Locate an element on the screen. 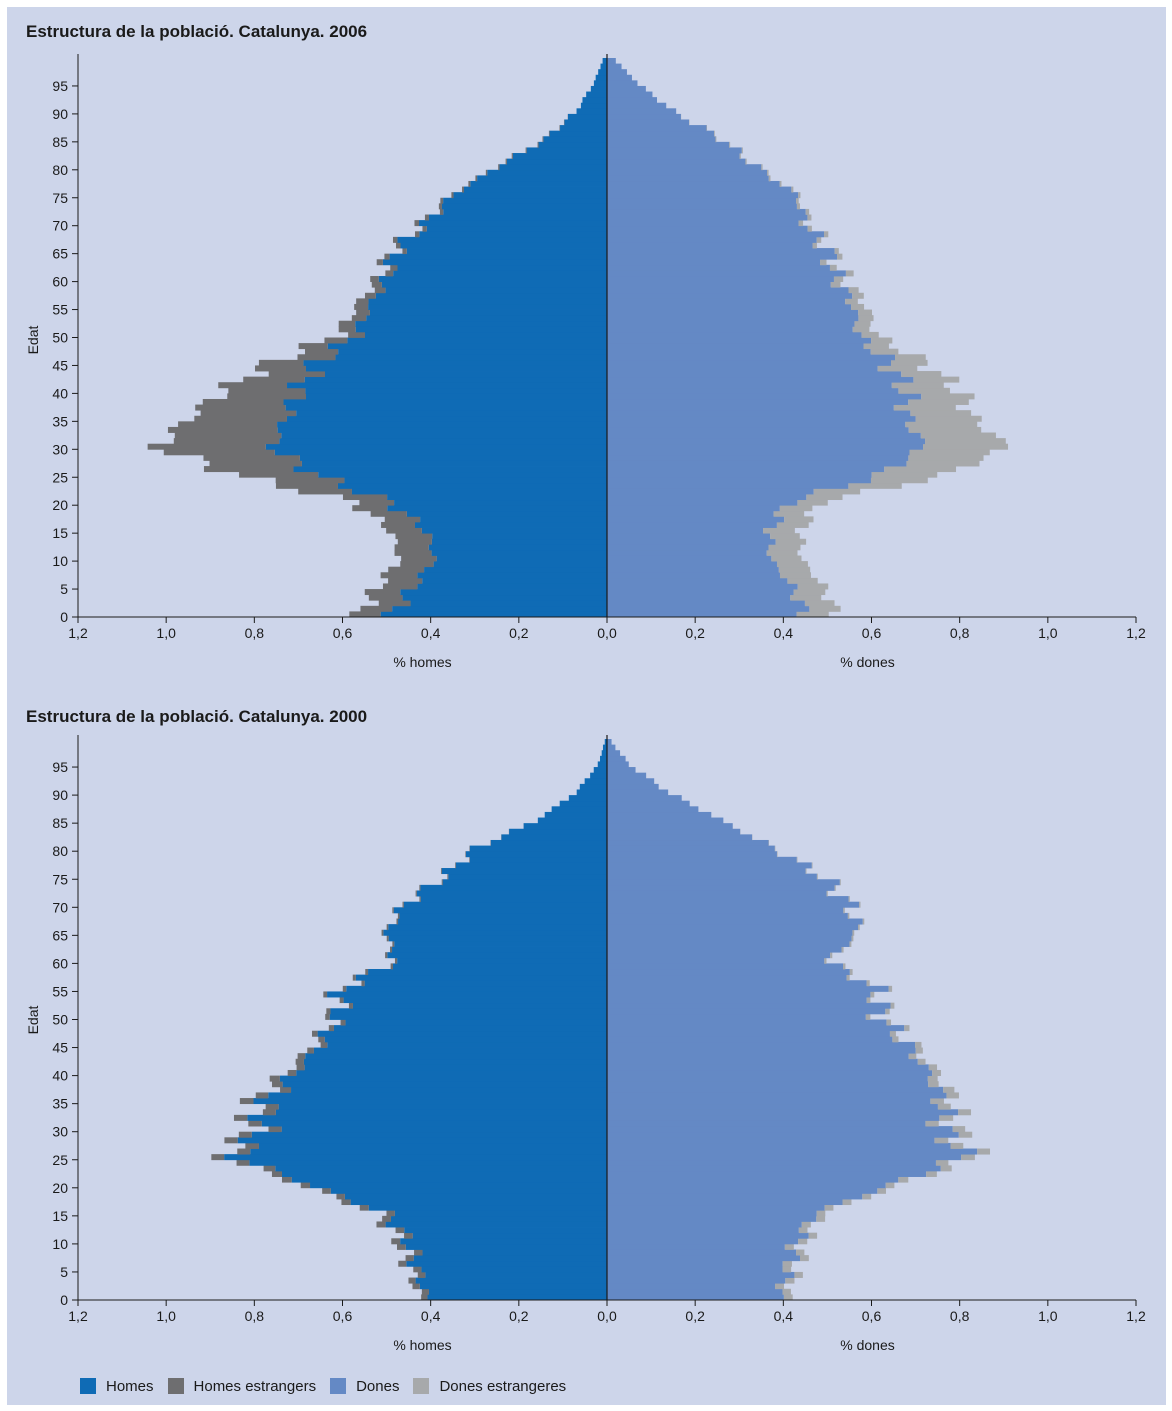 The width and height of the screenshot is (1172, 1411). legend-swatch-dones is located at coordinates (338, 1386).